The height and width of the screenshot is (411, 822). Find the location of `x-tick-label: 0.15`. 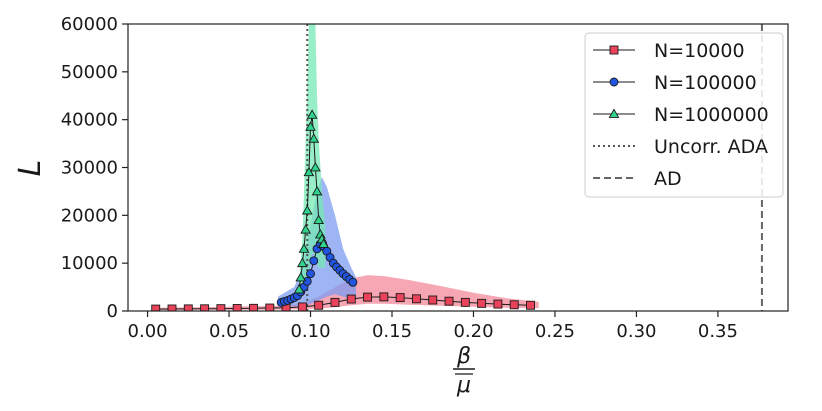

x-tick-label: 0.15 is located at coordinates (392, 331).